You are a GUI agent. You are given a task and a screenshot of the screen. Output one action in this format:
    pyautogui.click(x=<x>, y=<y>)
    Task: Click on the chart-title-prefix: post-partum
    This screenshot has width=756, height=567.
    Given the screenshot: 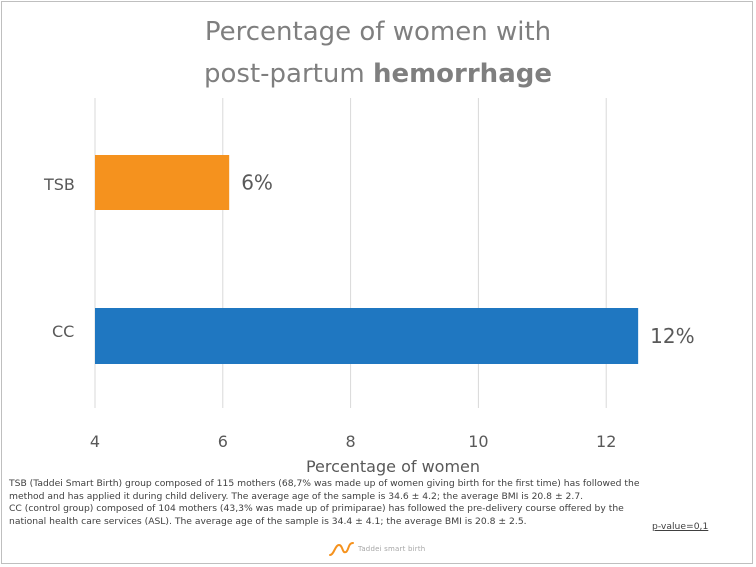 What is the action you would take?
    pyautogui.click(x=288, y=74)
    